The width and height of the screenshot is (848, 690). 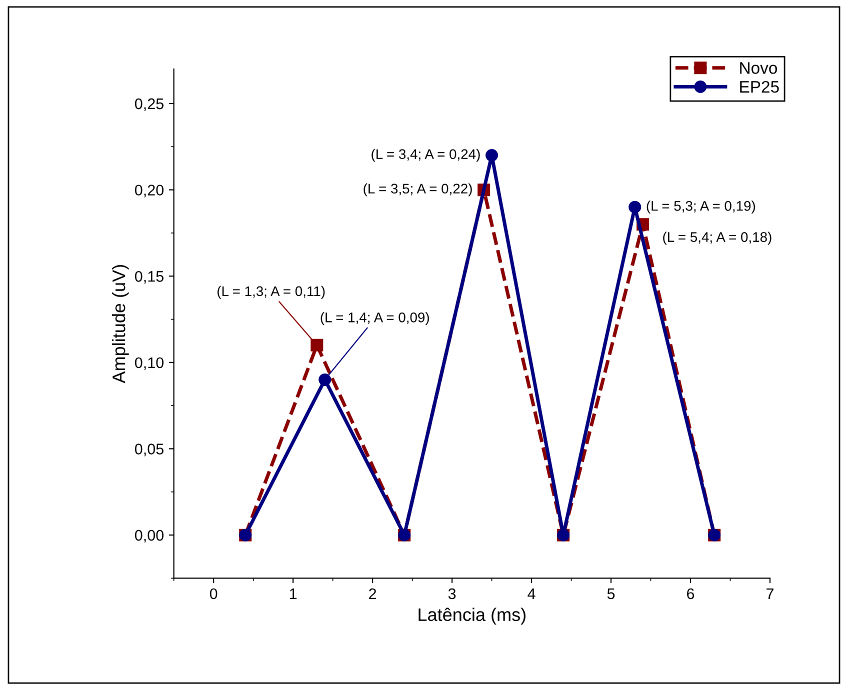 I want to click on y-tick-label: 0,20, so click(x=149, y=191).